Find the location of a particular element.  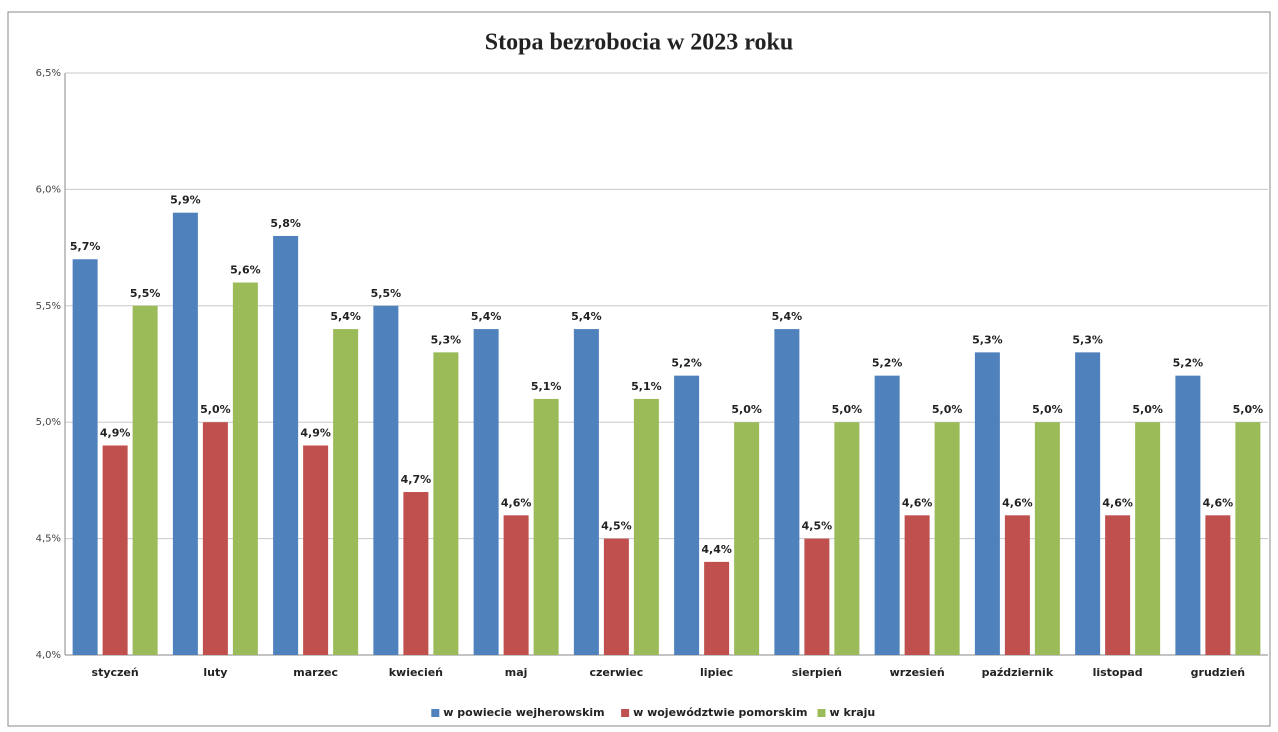

x-tick-label: styczeń is located at coordinates (115, 672).